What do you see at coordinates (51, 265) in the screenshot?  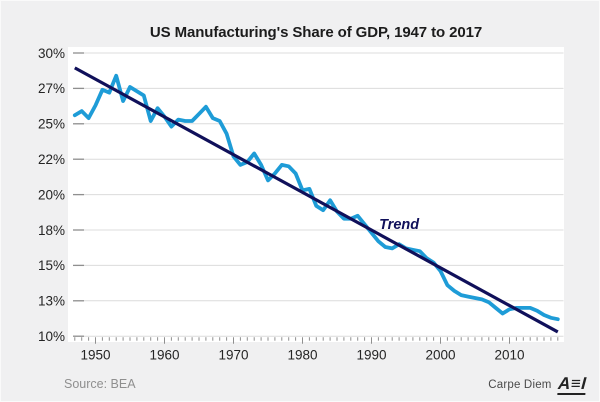 I see `y-axis-label: 15%` at bounding box center [51, 265].